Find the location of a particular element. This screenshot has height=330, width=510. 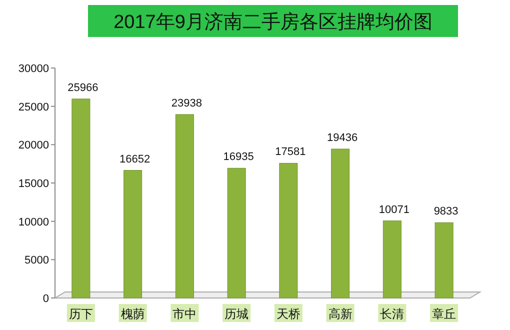

data-label: 16935 is located at coordinates (238, 157).